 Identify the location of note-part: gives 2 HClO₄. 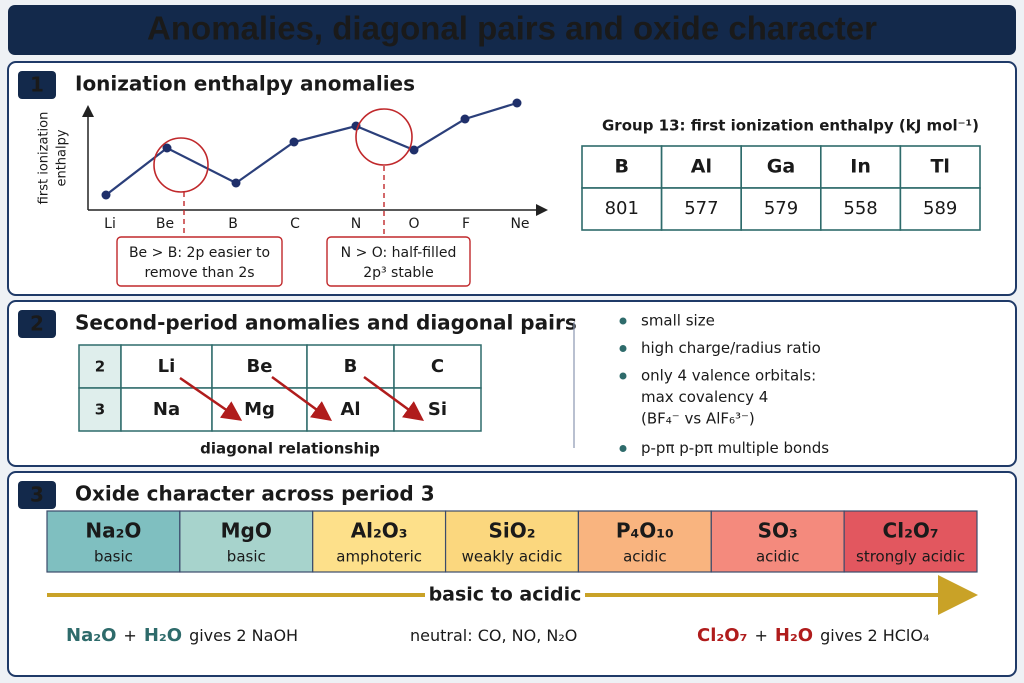
(874, 635).